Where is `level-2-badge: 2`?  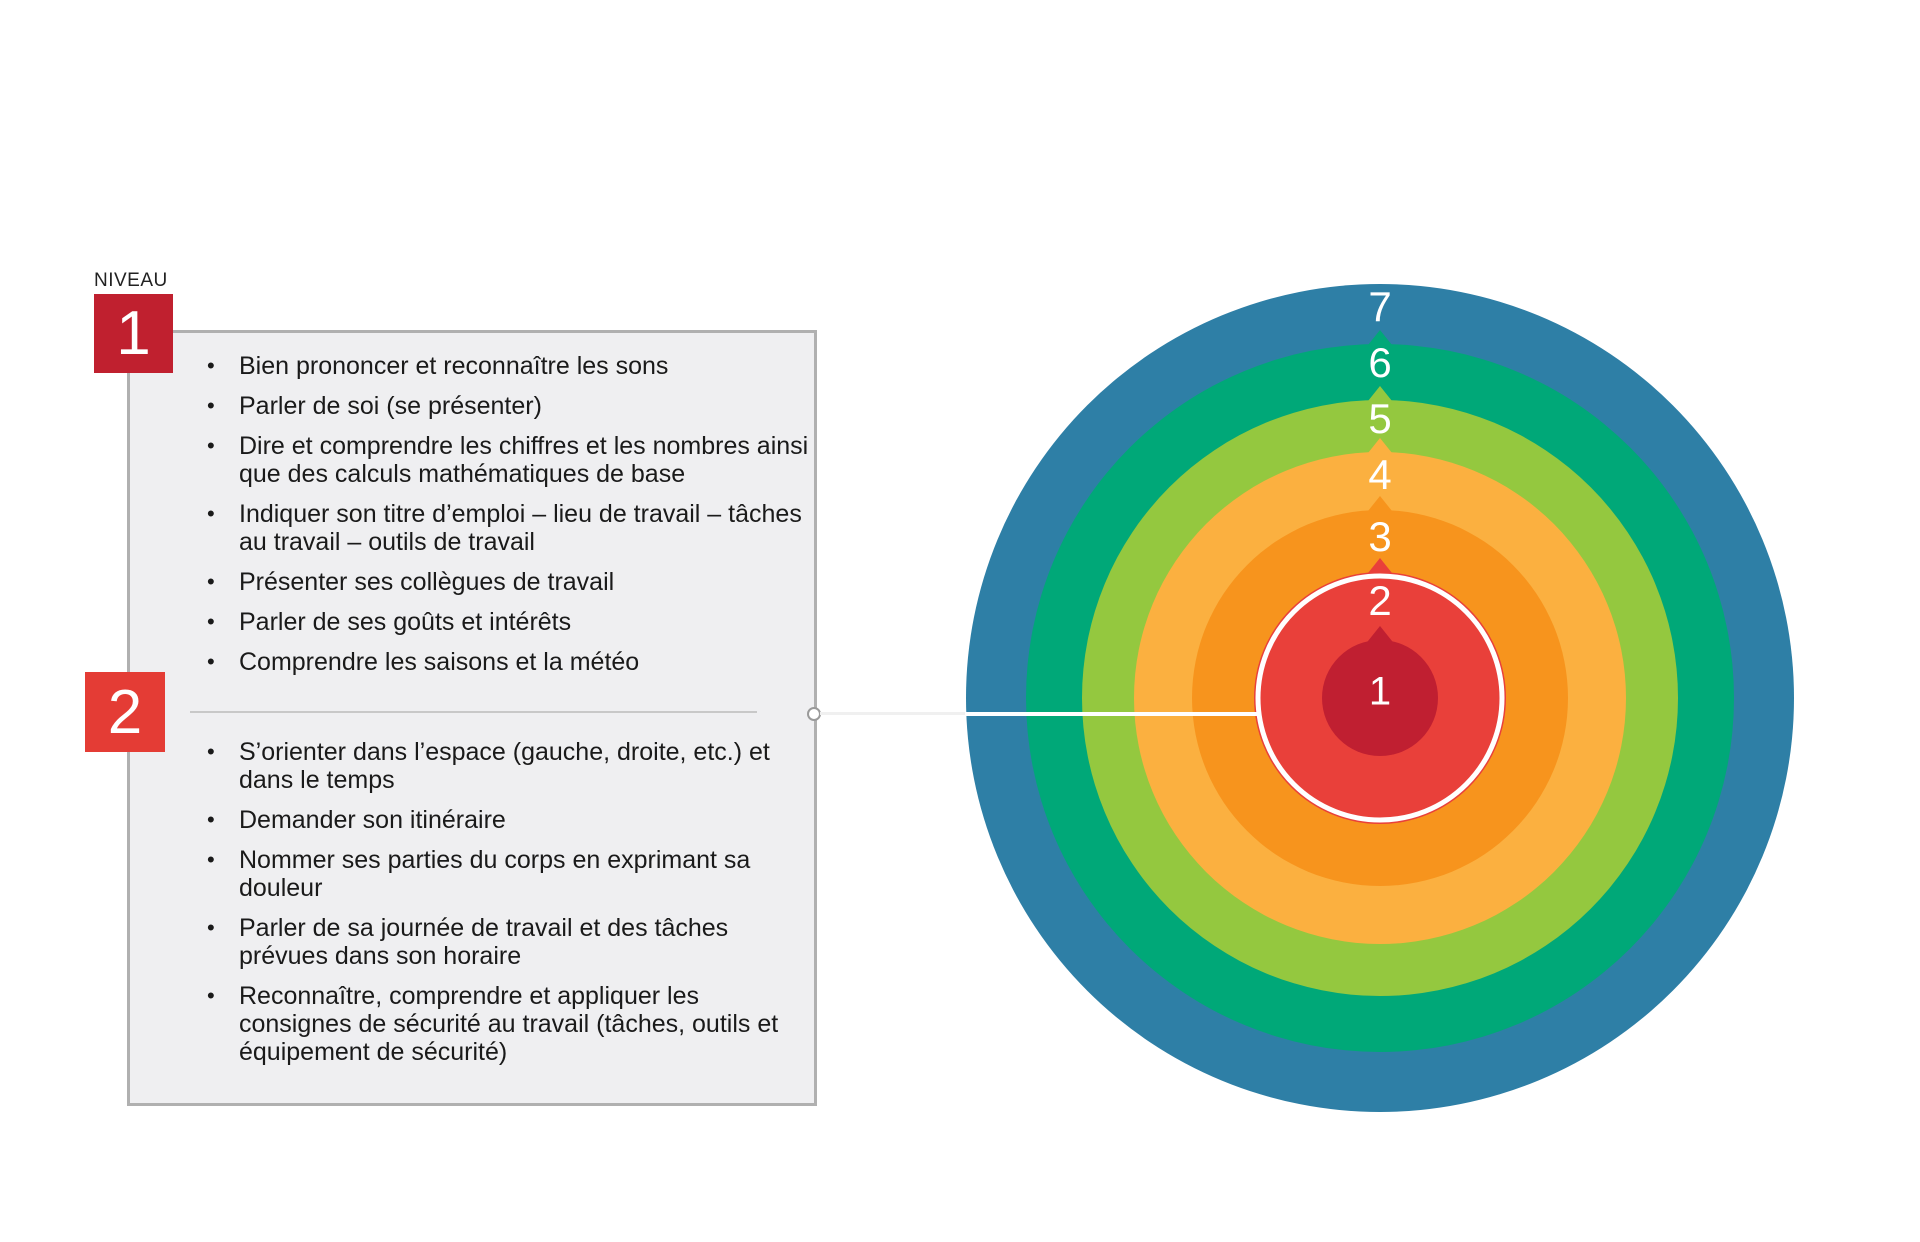 level-2-badge: 2 is located at coordinates (125, 712).